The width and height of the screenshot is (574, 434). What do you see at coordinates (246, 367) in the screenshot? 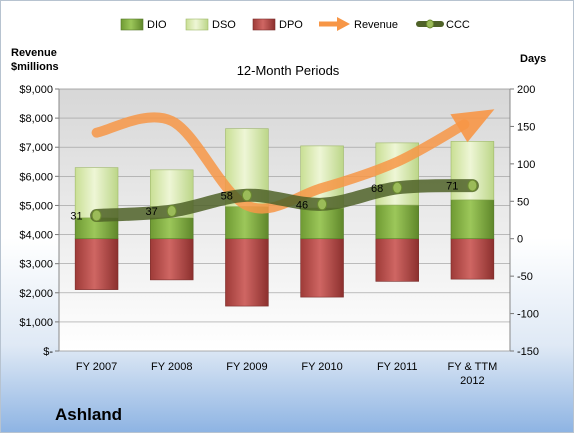
I see `category-label: FY 2009` at bounding box center [246, 367].